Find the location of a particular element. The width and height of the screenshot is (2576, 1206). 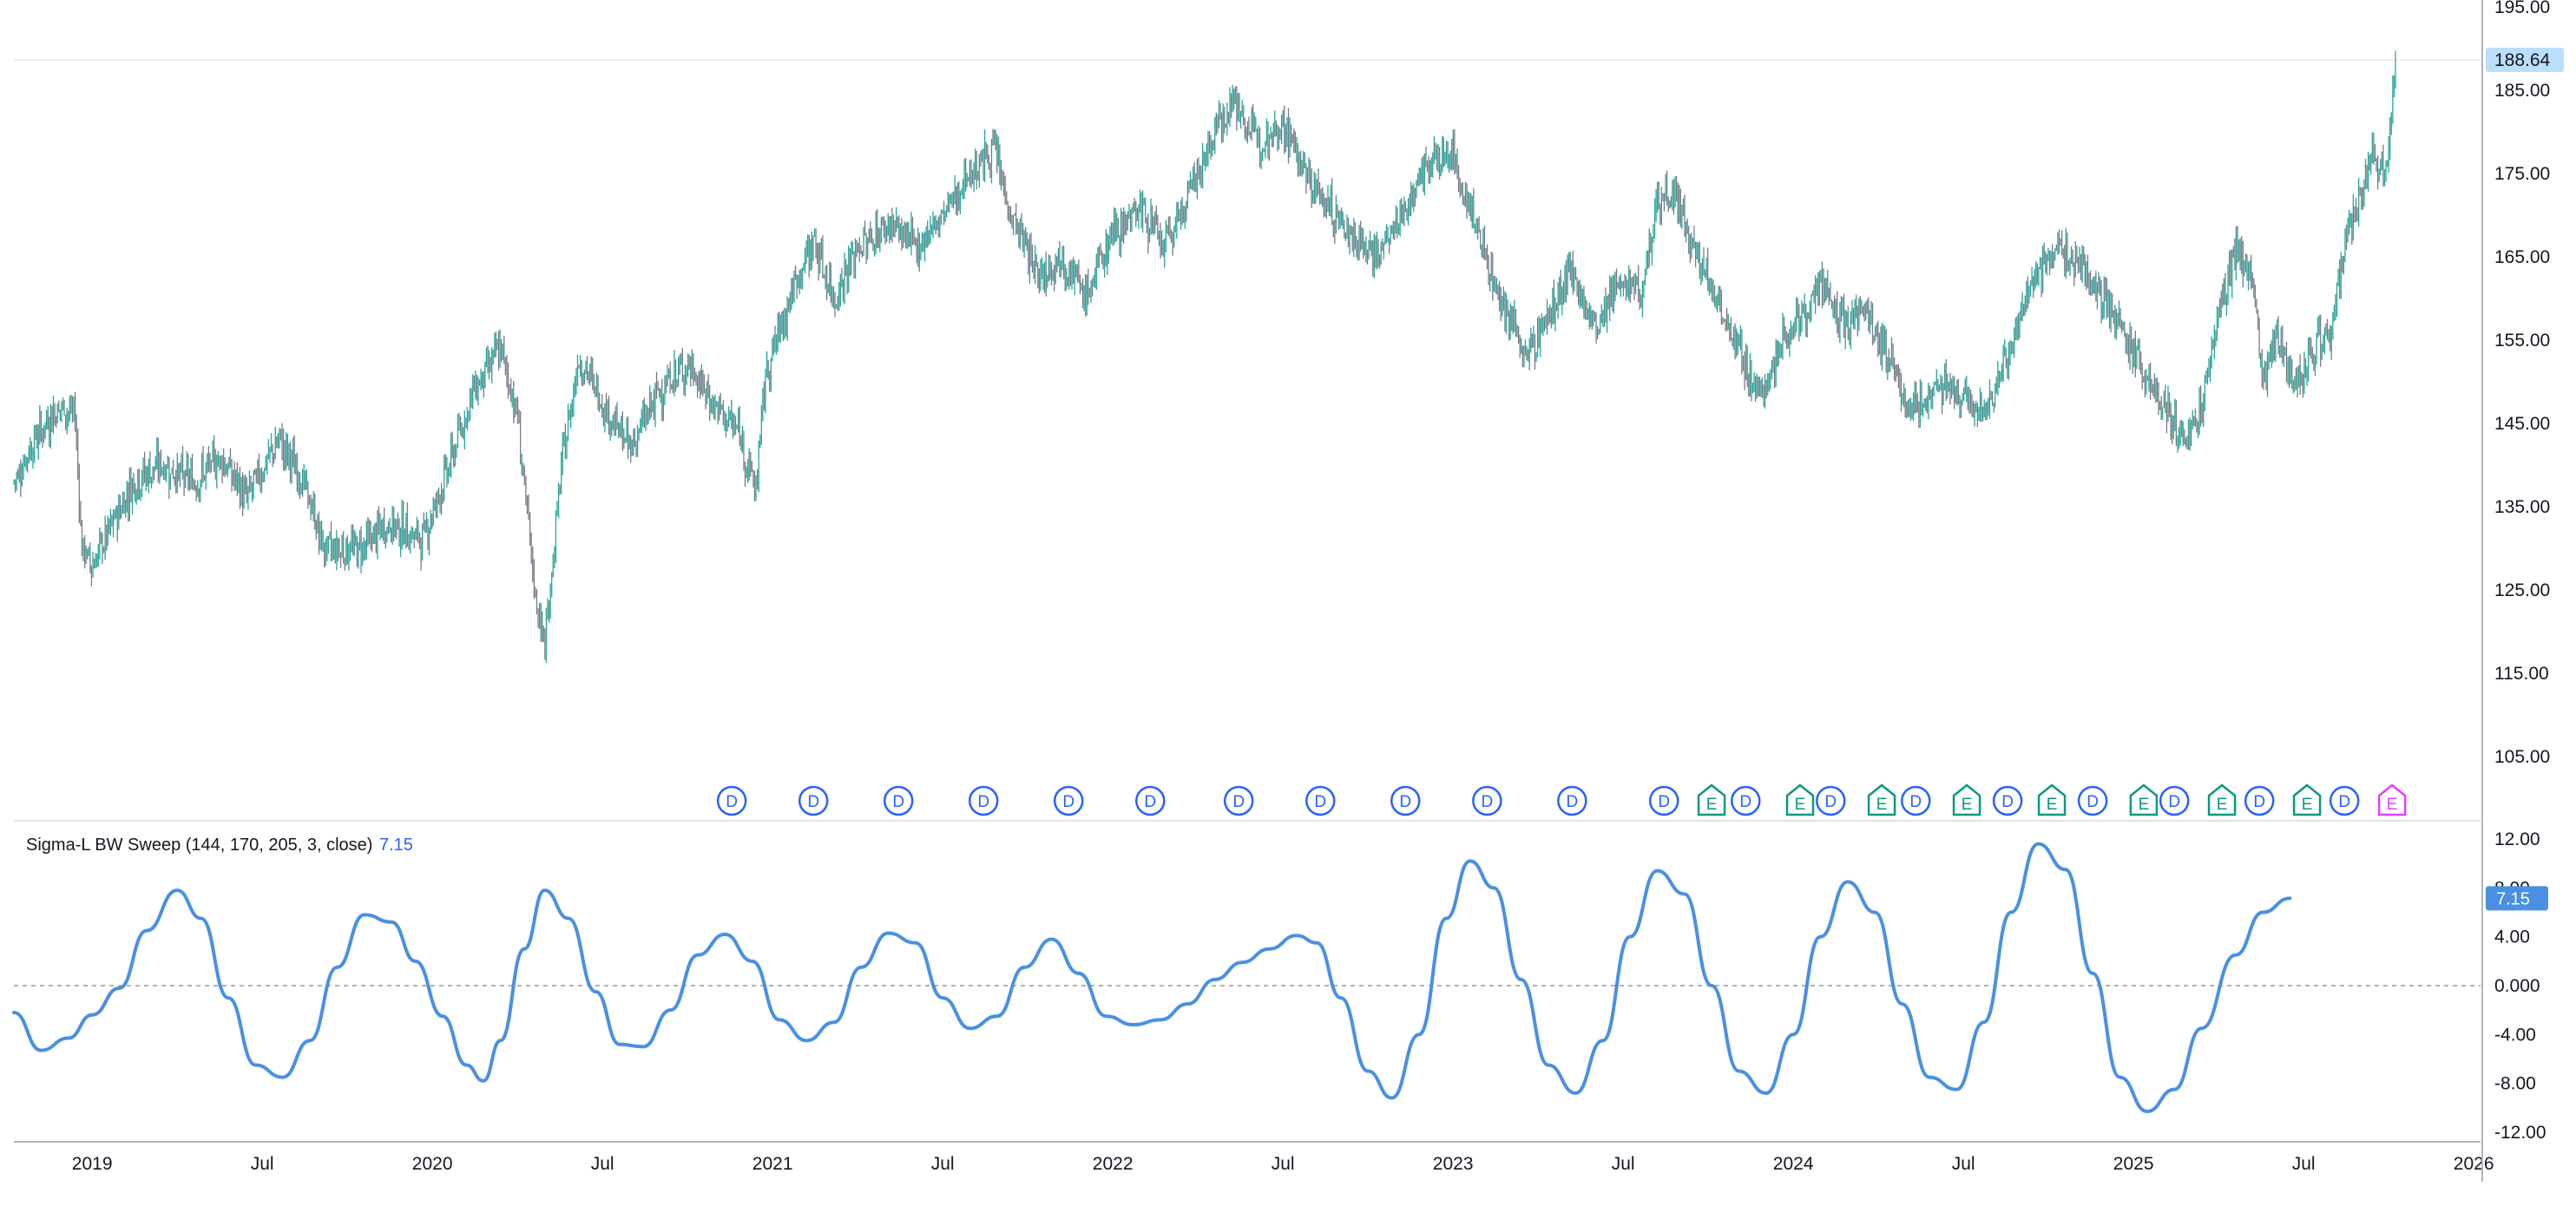

time-tick-label: 2026 is located at coordinates (2474, 1164).